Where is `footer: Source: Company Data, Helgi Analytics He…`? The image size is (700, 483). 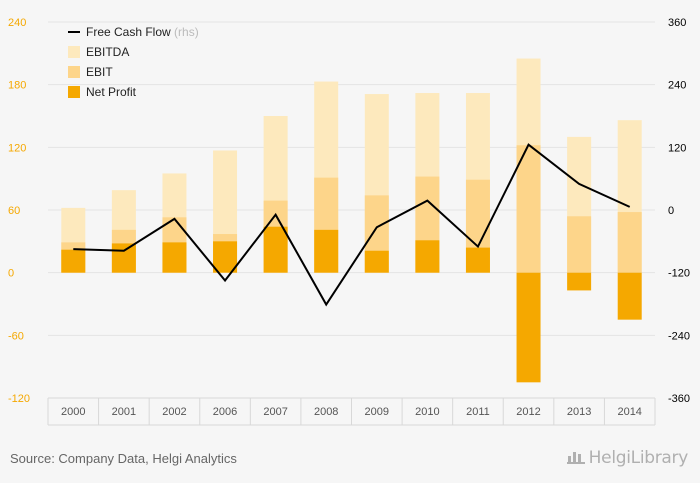 footer: Source: Company Data, Helgi Analytics He… is located at coordinates (350, 460).